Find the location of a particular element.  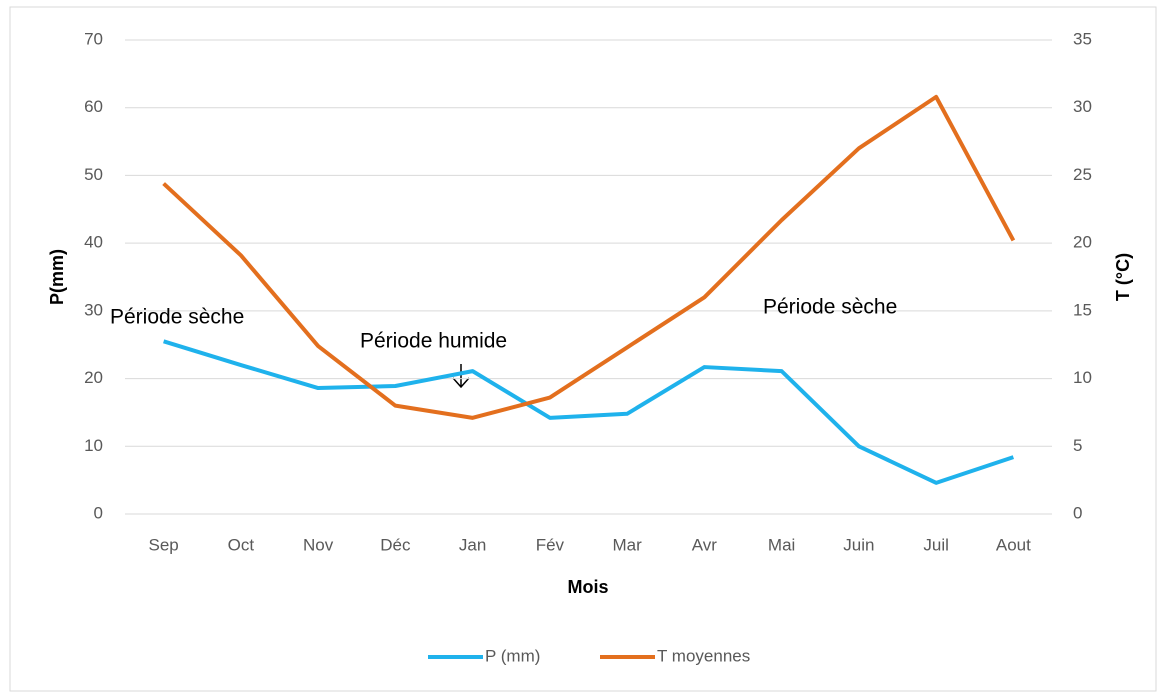

x-tick-label: Fév is located at coordinates (550, 544).